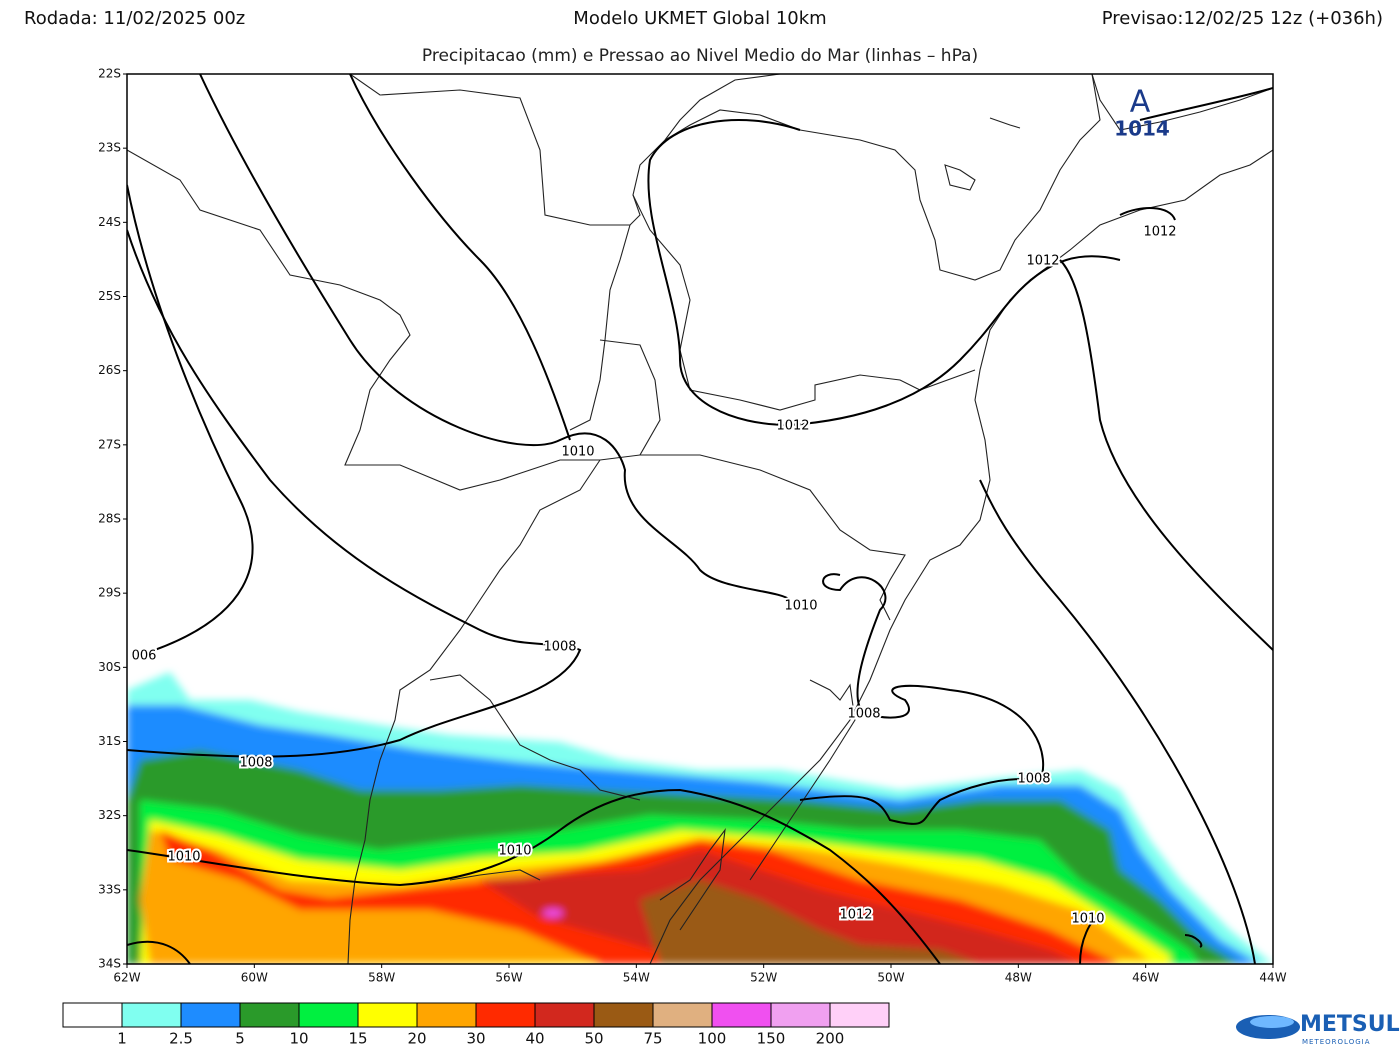  What do you see at coordinates (1140, 102) in the screenshot?
I see `high-symbol: A` at bounding box center [1140, 102].